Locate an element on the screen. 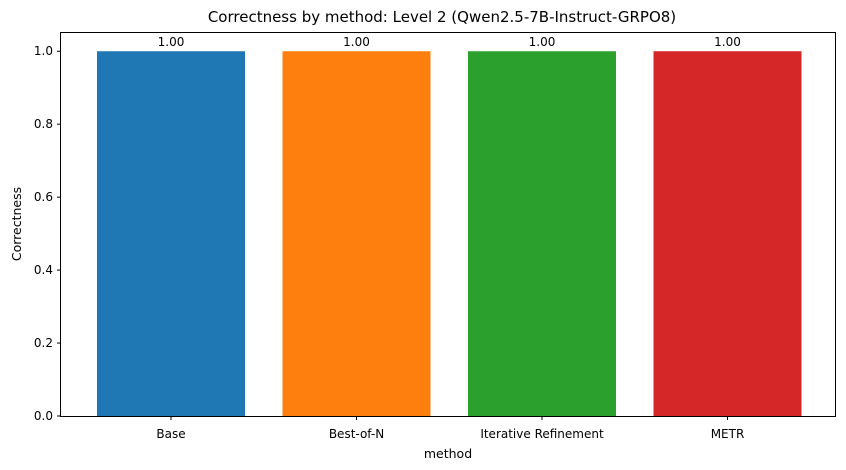  x-axis-ticks: Base Best-of-N Iterative Refinement METR is located at coordinates (450, 428).